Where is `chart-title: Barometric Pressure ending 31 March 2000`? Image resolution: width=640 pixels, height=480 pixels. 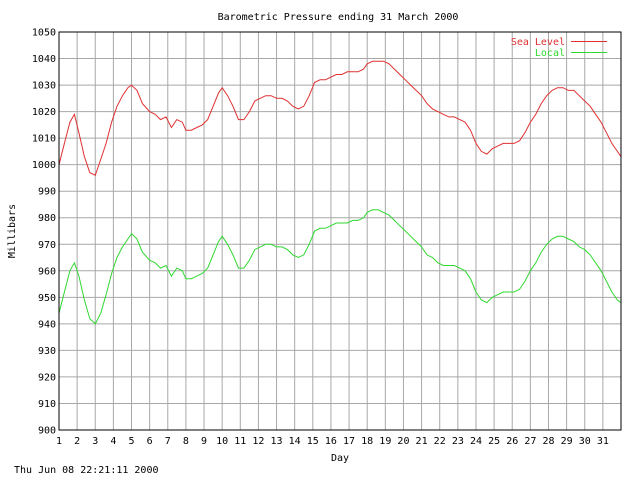 chart-title: Barometric Pressure ending 31 March 2000 is located at coordinates (338, 17).